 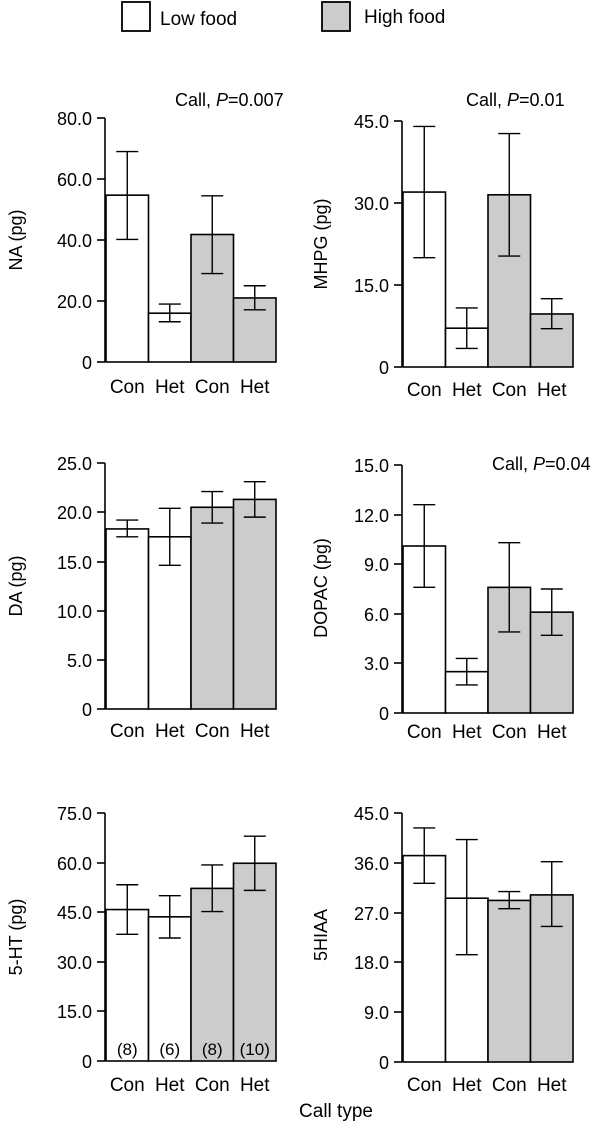 I want to click on chart-panel-3: 0 5.0 10.0 15.0 20.0 25.0 Con Het Con Het DA (pg), so click(x=141, y=598).